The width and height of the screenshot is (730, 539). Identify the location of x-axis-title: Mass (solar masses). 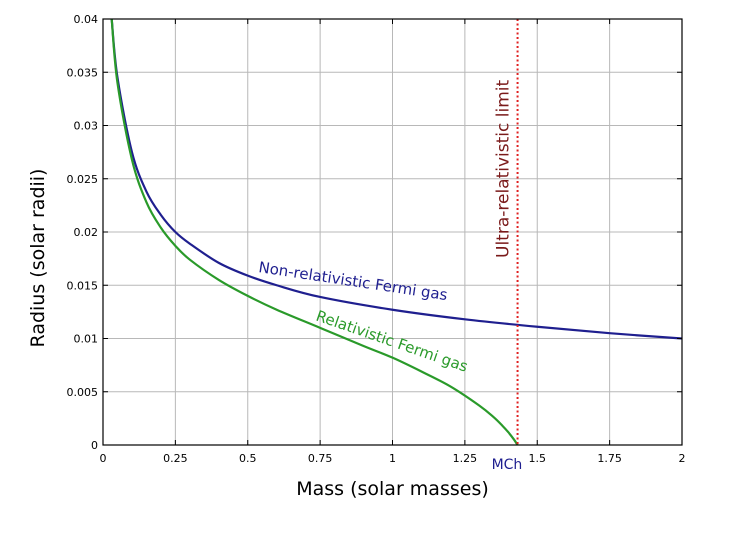
(392, 489).